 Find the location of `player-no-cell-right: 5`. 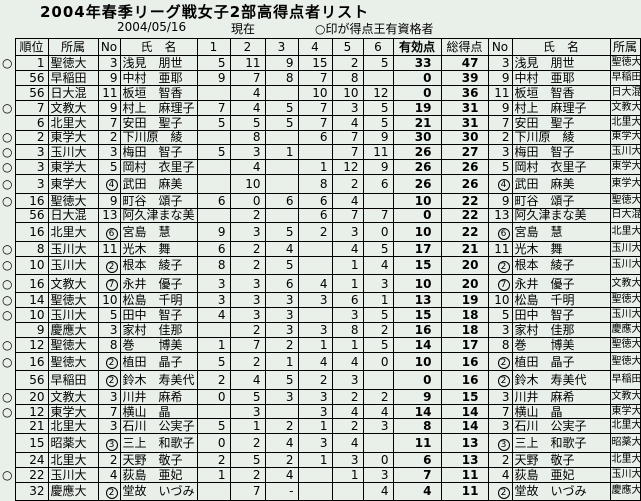

player-no-cell-right: 5 is located at coordinates (500, 167).